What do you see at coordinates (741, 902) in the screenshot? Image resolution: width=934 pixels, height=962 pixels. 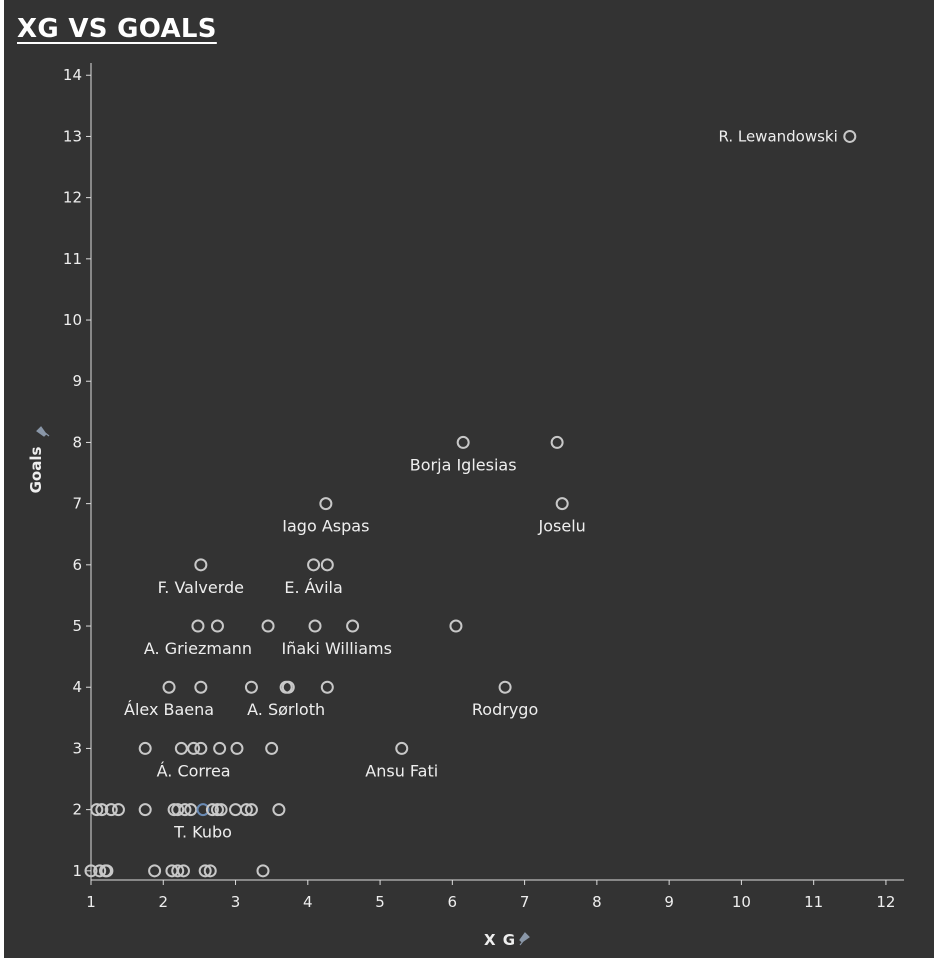 I see `x-tick-label: 10` at bounding box center [741, 902].